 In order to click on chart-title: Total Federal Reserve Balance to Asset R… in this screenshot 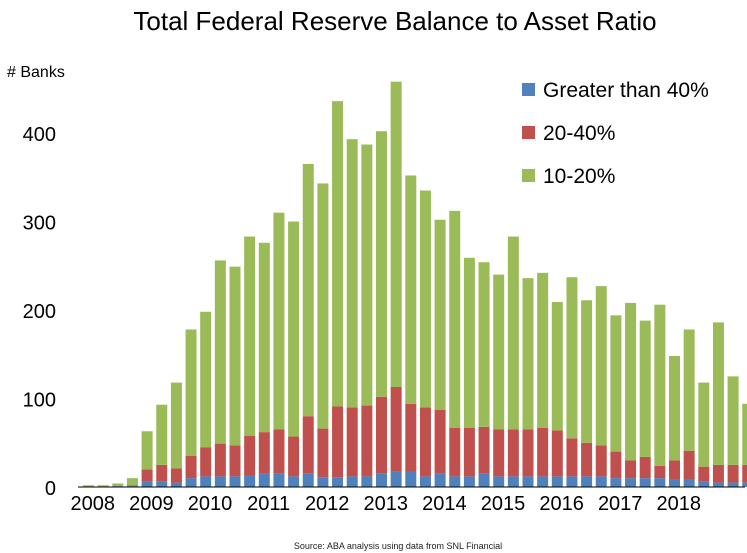, I will do `click(394, 21)`.